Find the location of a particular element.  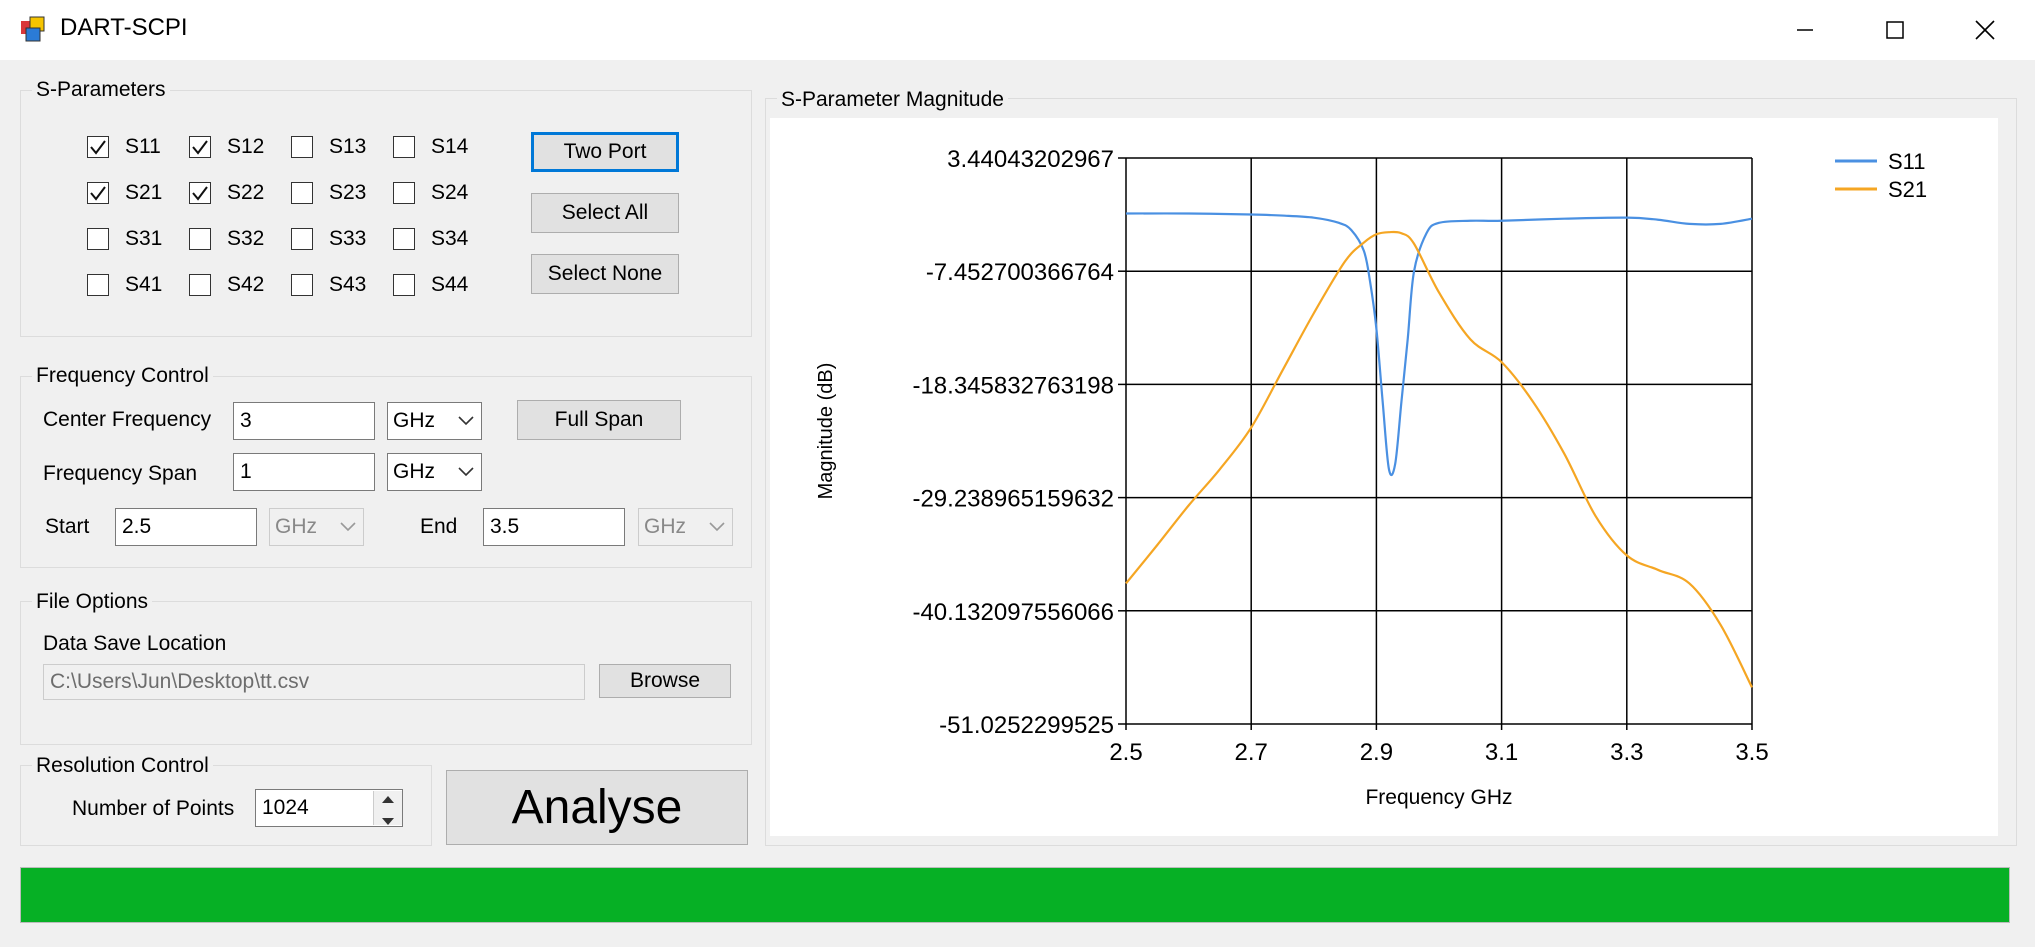

browse-button: Browse is located at coordinates (665, 681).